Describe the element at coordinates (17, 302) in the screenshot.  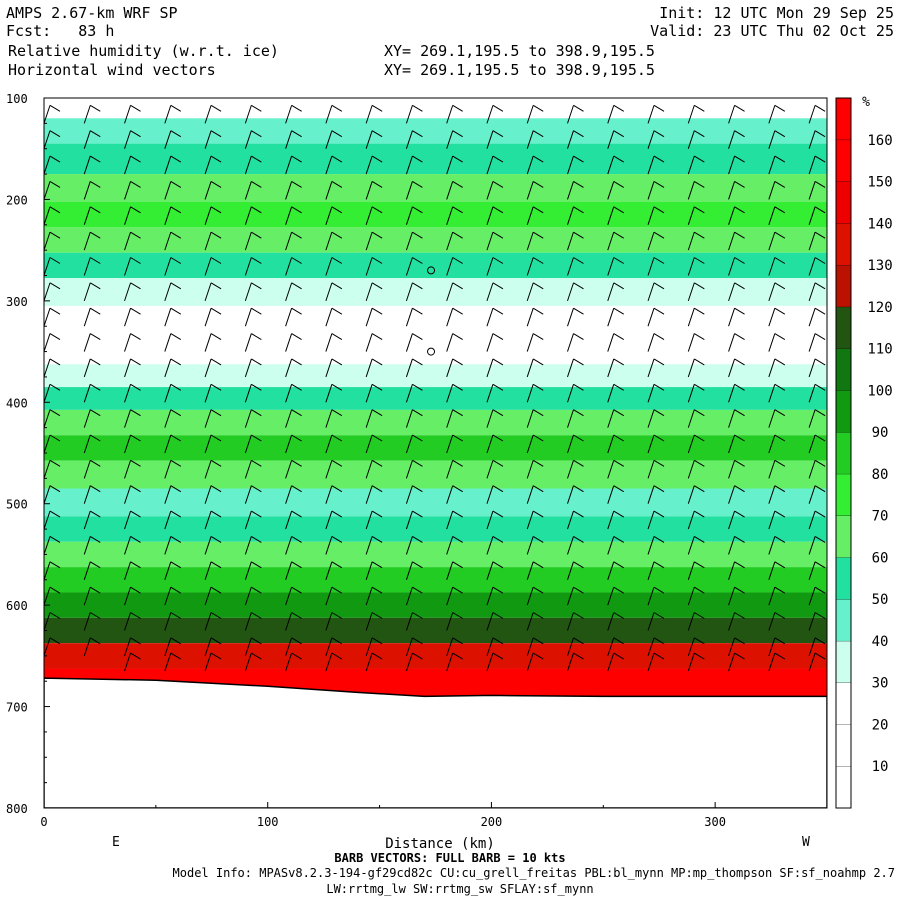
I see `y-tick-label: 300` at that location.